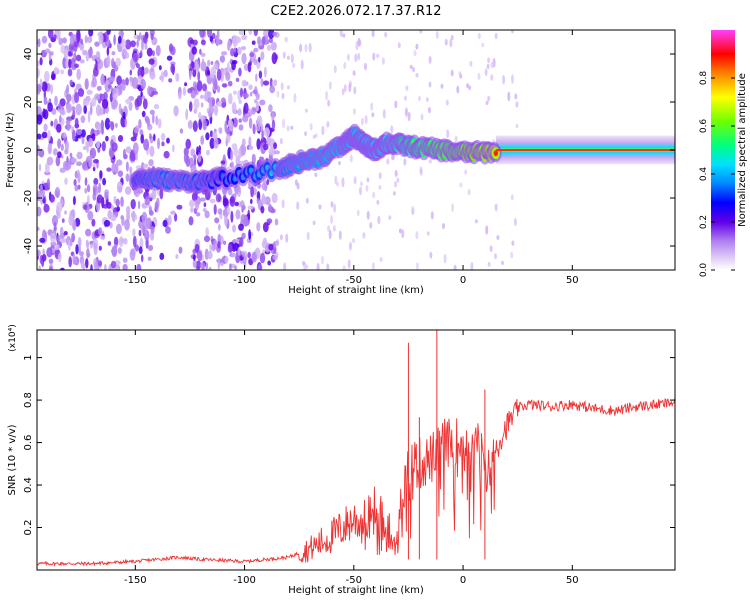 This screenshot has width=750, height=600. Describe the element at coordinates (28, 528) in the screenshot. I see `y-tick-label: 0.2` at that location.